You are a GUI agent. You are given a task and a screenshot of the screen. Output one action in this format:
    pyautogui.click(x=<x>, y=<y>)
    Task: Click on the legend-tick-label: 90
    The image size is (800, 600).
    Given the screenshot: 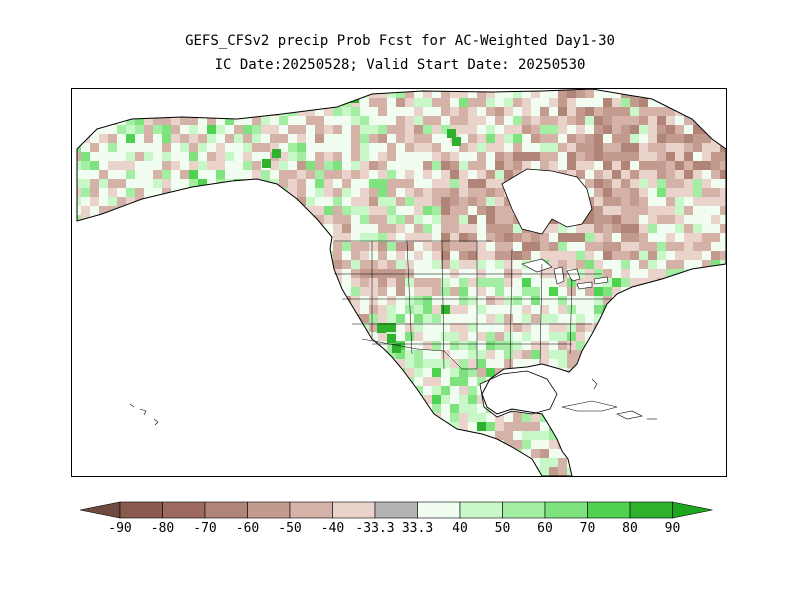 What is the action you would take?
    pyautogui.click(x=673, y=528)
    